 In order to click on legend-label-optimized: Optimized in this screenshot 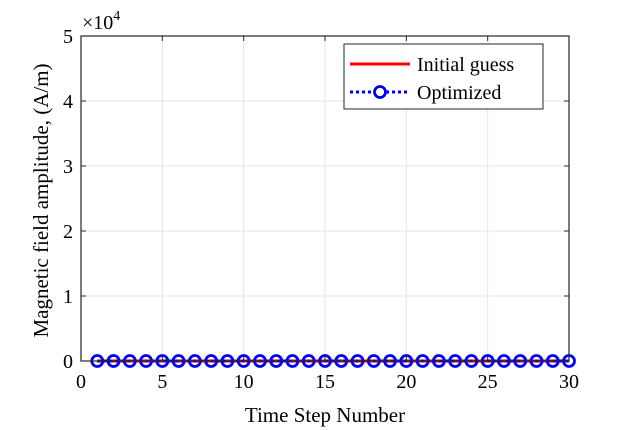, I will do `click(459, 93)`.